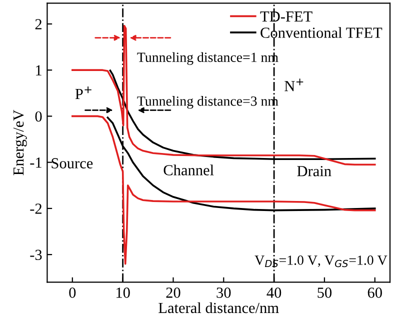  Describe the element at coordinates (20, 143) in the screenshot. I see `y-axis-title: Energy/eV` at that location.